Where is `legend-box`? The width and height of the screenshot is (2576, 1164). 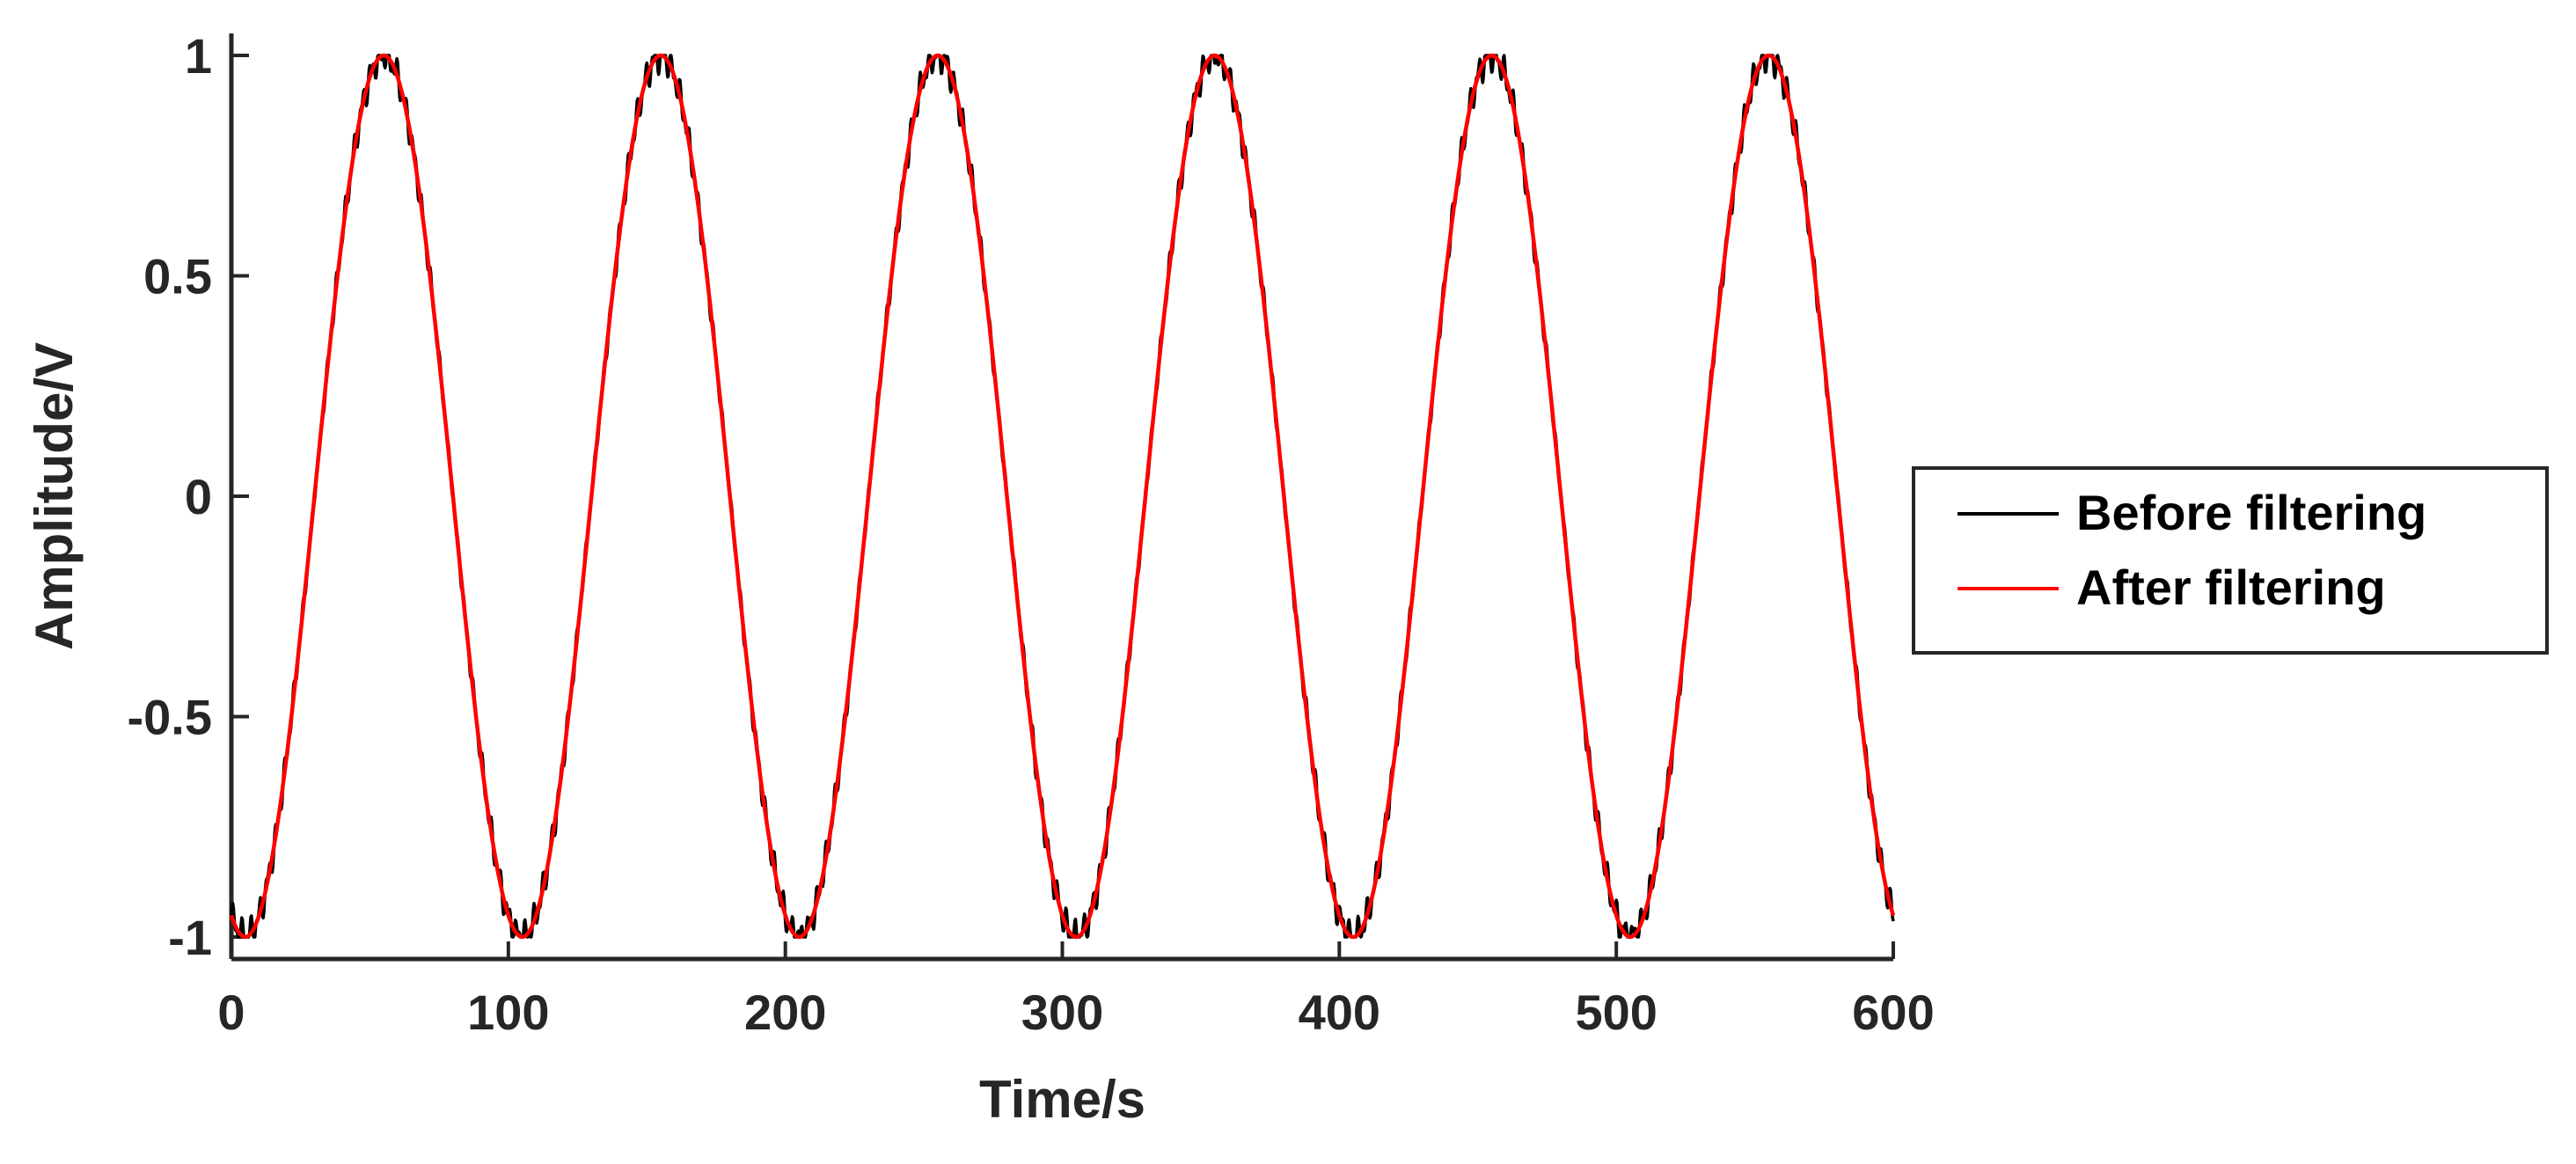
legend-box is located at coordinates (2230, 560).